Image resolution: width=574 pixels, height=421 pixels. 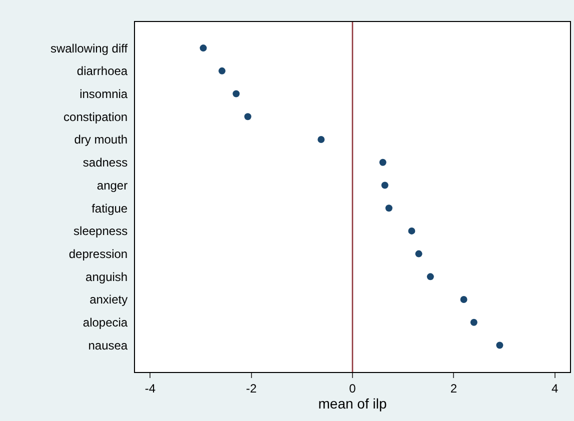 I want to click on y-tick-label: sleepness, so click(x=101, y=231).